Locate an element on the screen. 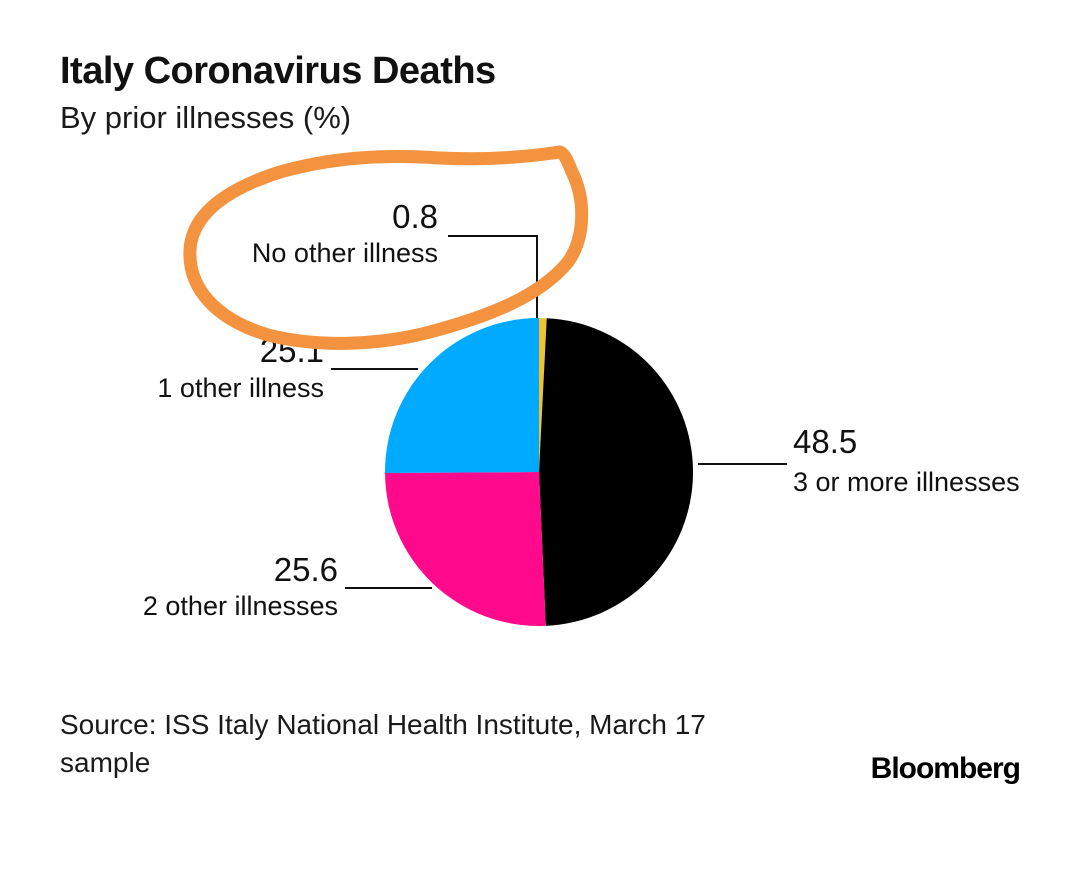 The image size is (1080, 878). slice-category-label: 1 other illness is located at coordinates (240, 388).